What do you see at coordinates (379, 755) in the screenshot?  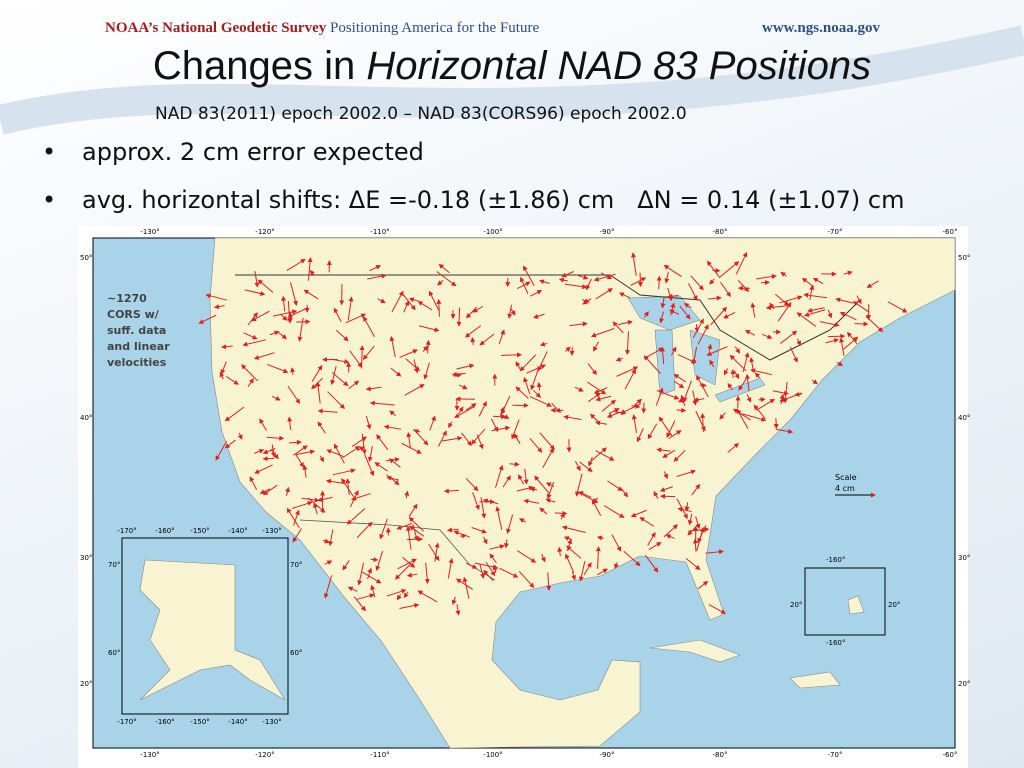 I see `longitude-label: -110°` at bounding box center [379, 755].